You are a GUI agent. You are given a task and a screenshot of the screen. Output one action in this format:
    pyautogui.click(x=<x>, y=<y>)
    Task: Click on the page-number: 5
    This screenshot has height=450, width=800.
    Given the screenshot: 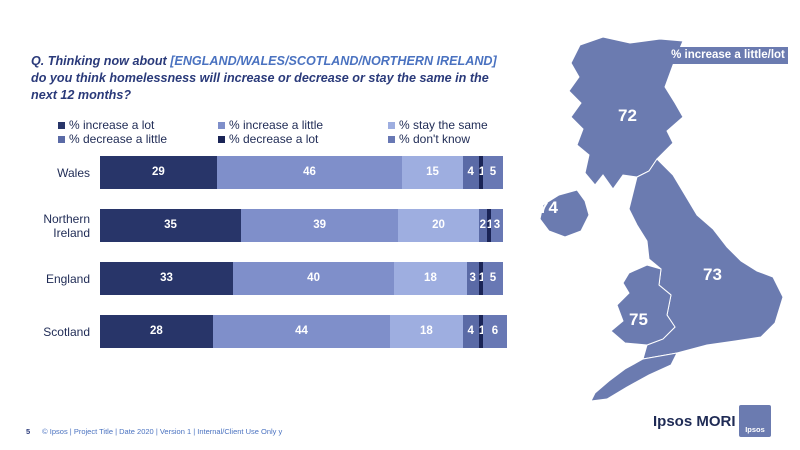 What is the action you would take?
    pyautogui.click(x=28, y=431)
    